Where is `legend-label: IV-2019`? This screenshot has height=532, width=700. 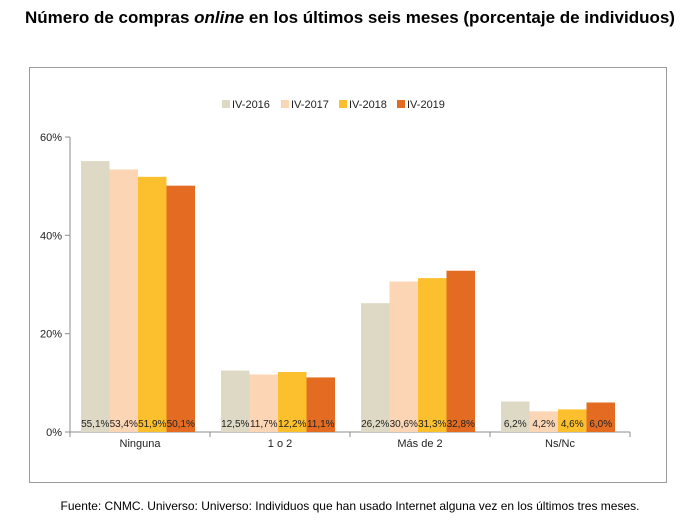
legend-label: IV-2019 is located at coordinates (426, 105).